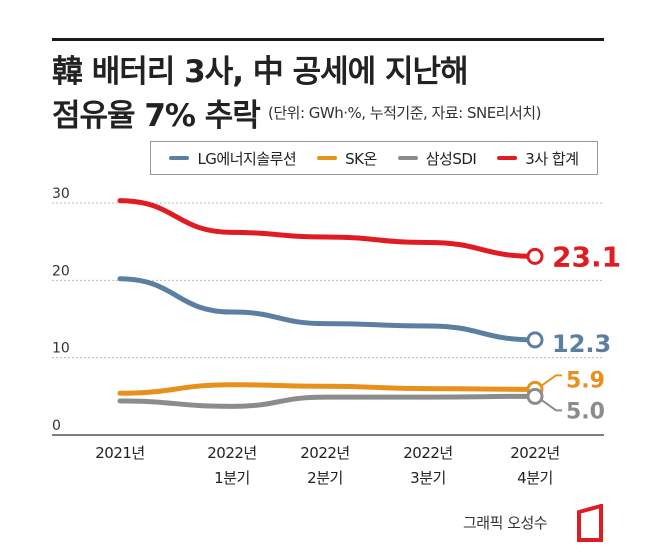 The height and width of the screenshot is (553, 658). What do you see at coordinates (585, 380) in the screenshot?
I see `end-value-label-1: 5.9` at bounding box center [585, 380].